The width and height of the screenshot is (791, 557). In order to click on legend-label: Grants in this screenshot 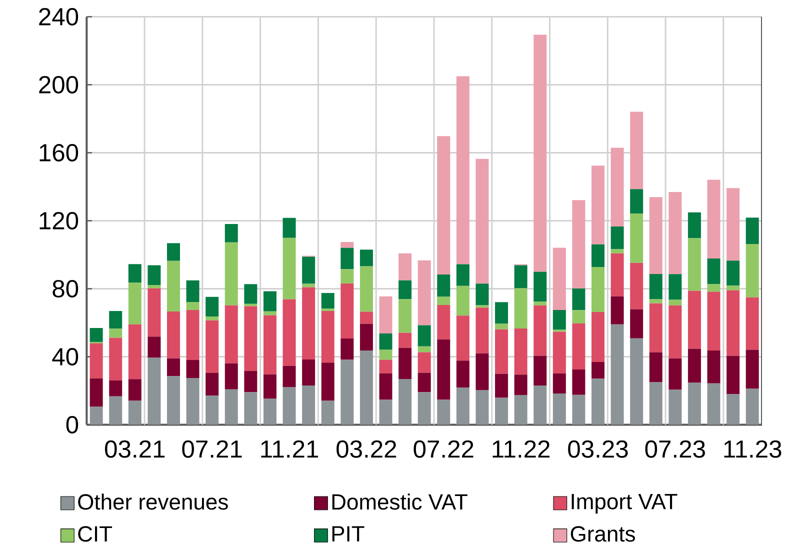, I will do `click(602, 534)`.